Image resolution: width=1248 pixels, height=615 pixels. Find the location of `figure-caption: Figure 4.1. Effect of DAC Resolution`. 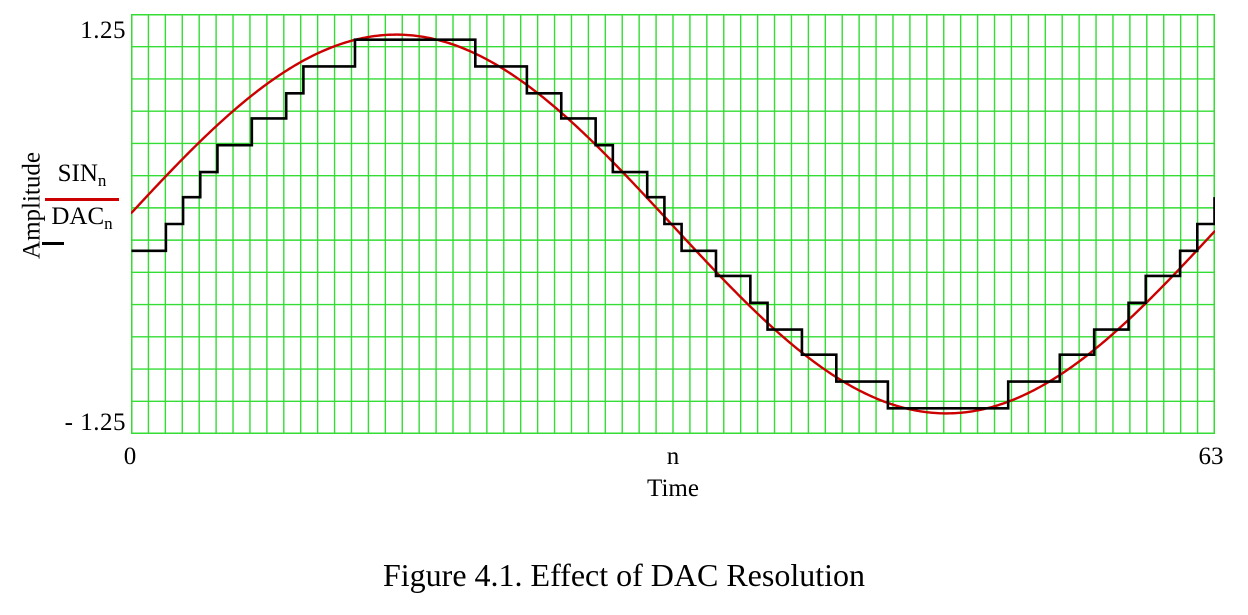

figure-caption: Figure 4.1. Effect of DAC Resolution is located at coordinates (623, 575).